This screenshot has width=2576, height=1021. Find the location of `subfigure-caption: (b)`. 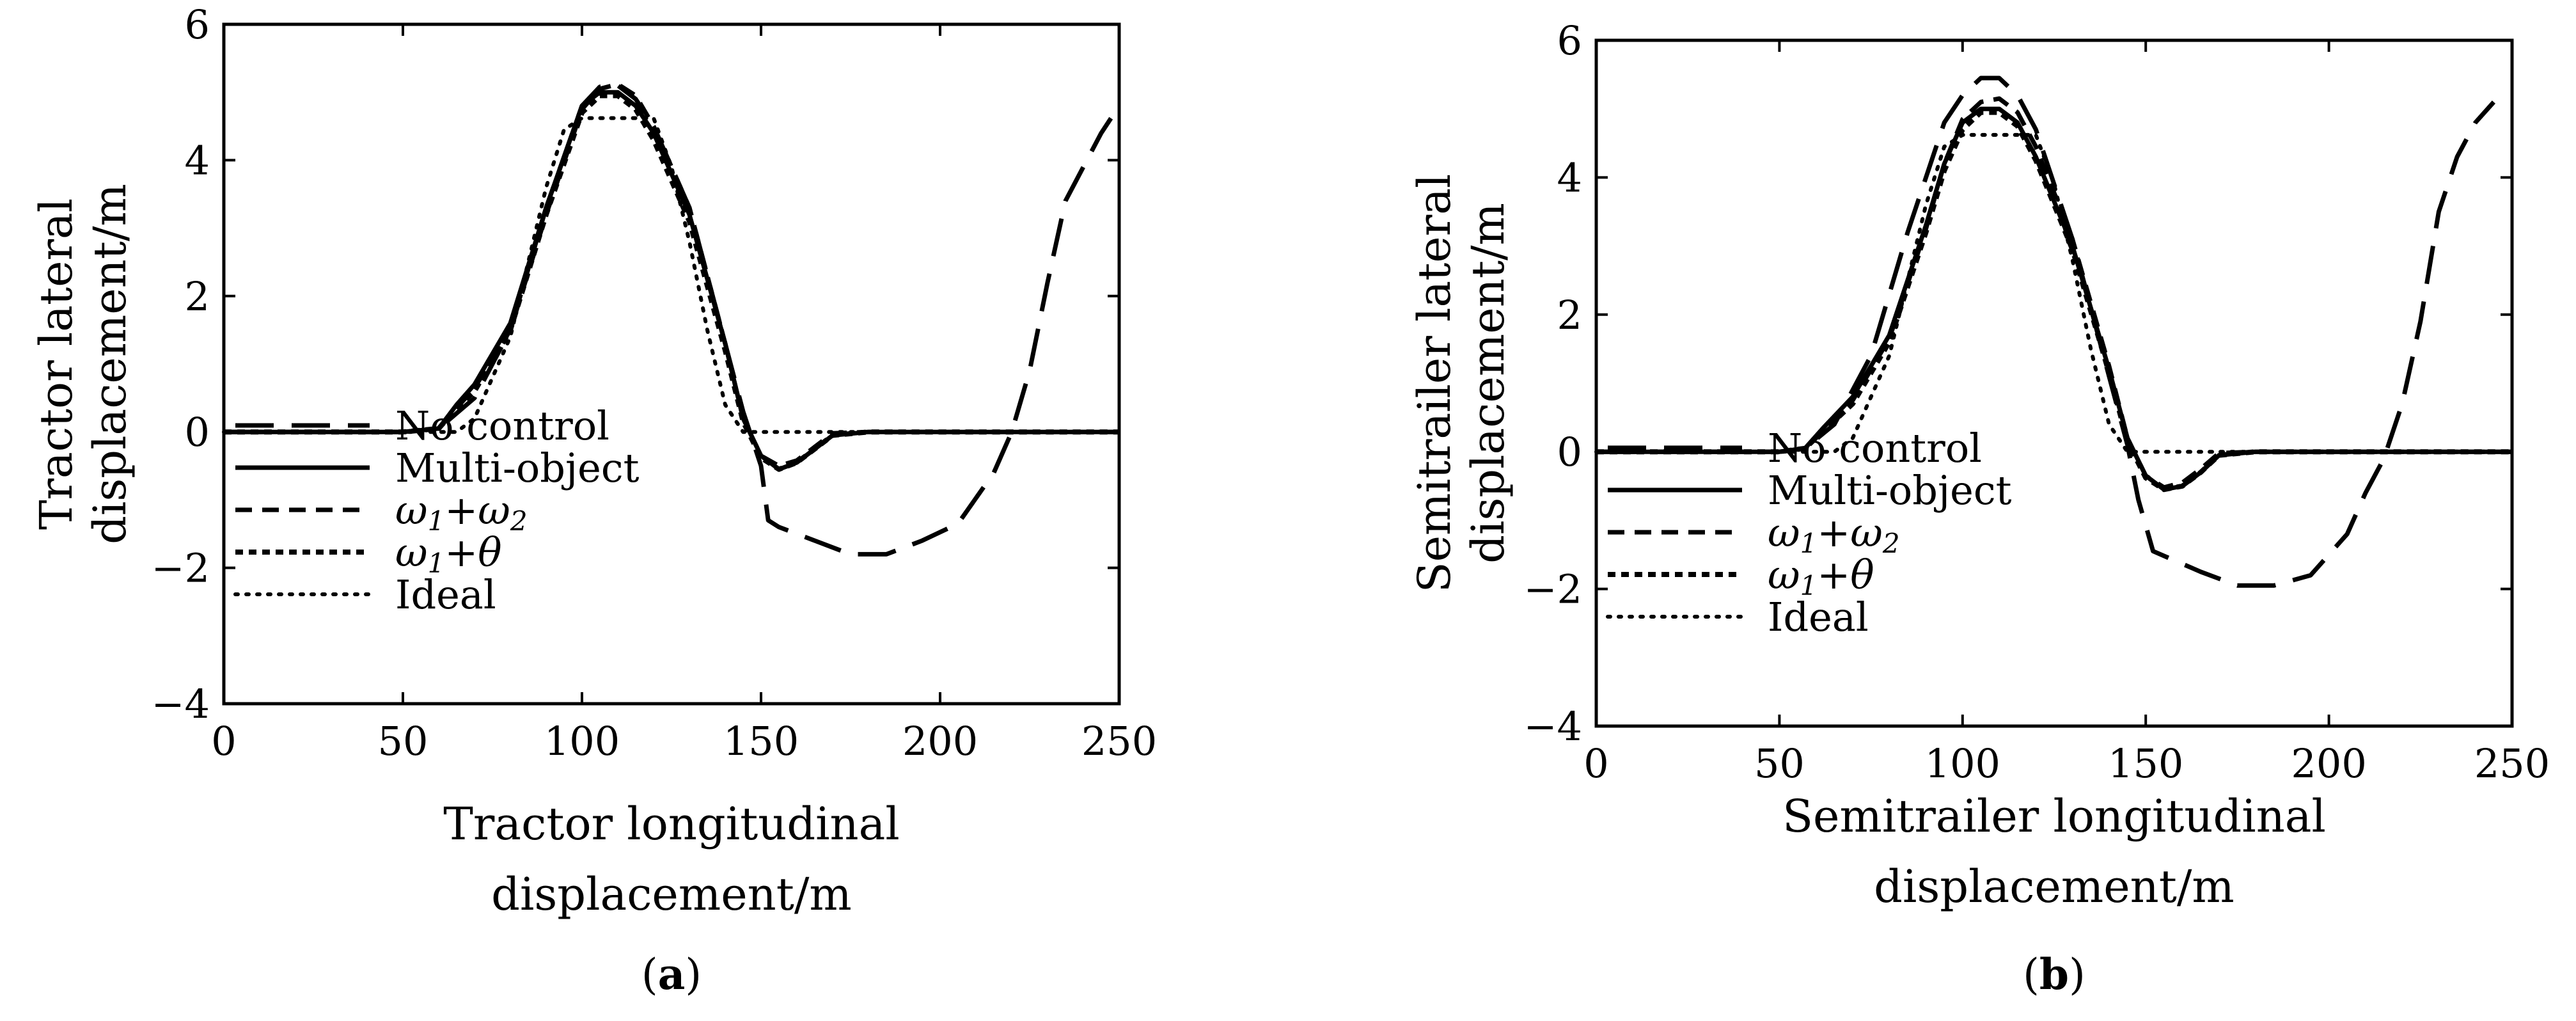

subfigure-caption: (b) is located at coordinates (2054, 974).